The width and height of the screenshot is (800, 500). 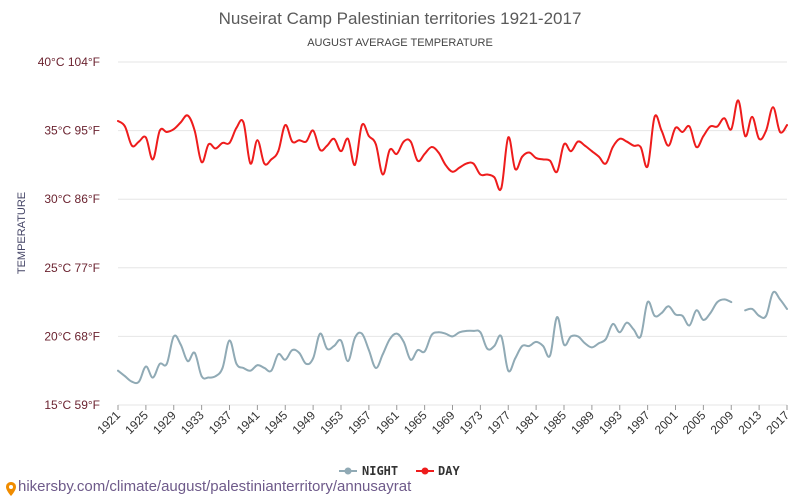 What do you see at coordinates (399, 471) in the screenshot?
I see `legend: NIGHT DAY` at bounding box center [399, 471].